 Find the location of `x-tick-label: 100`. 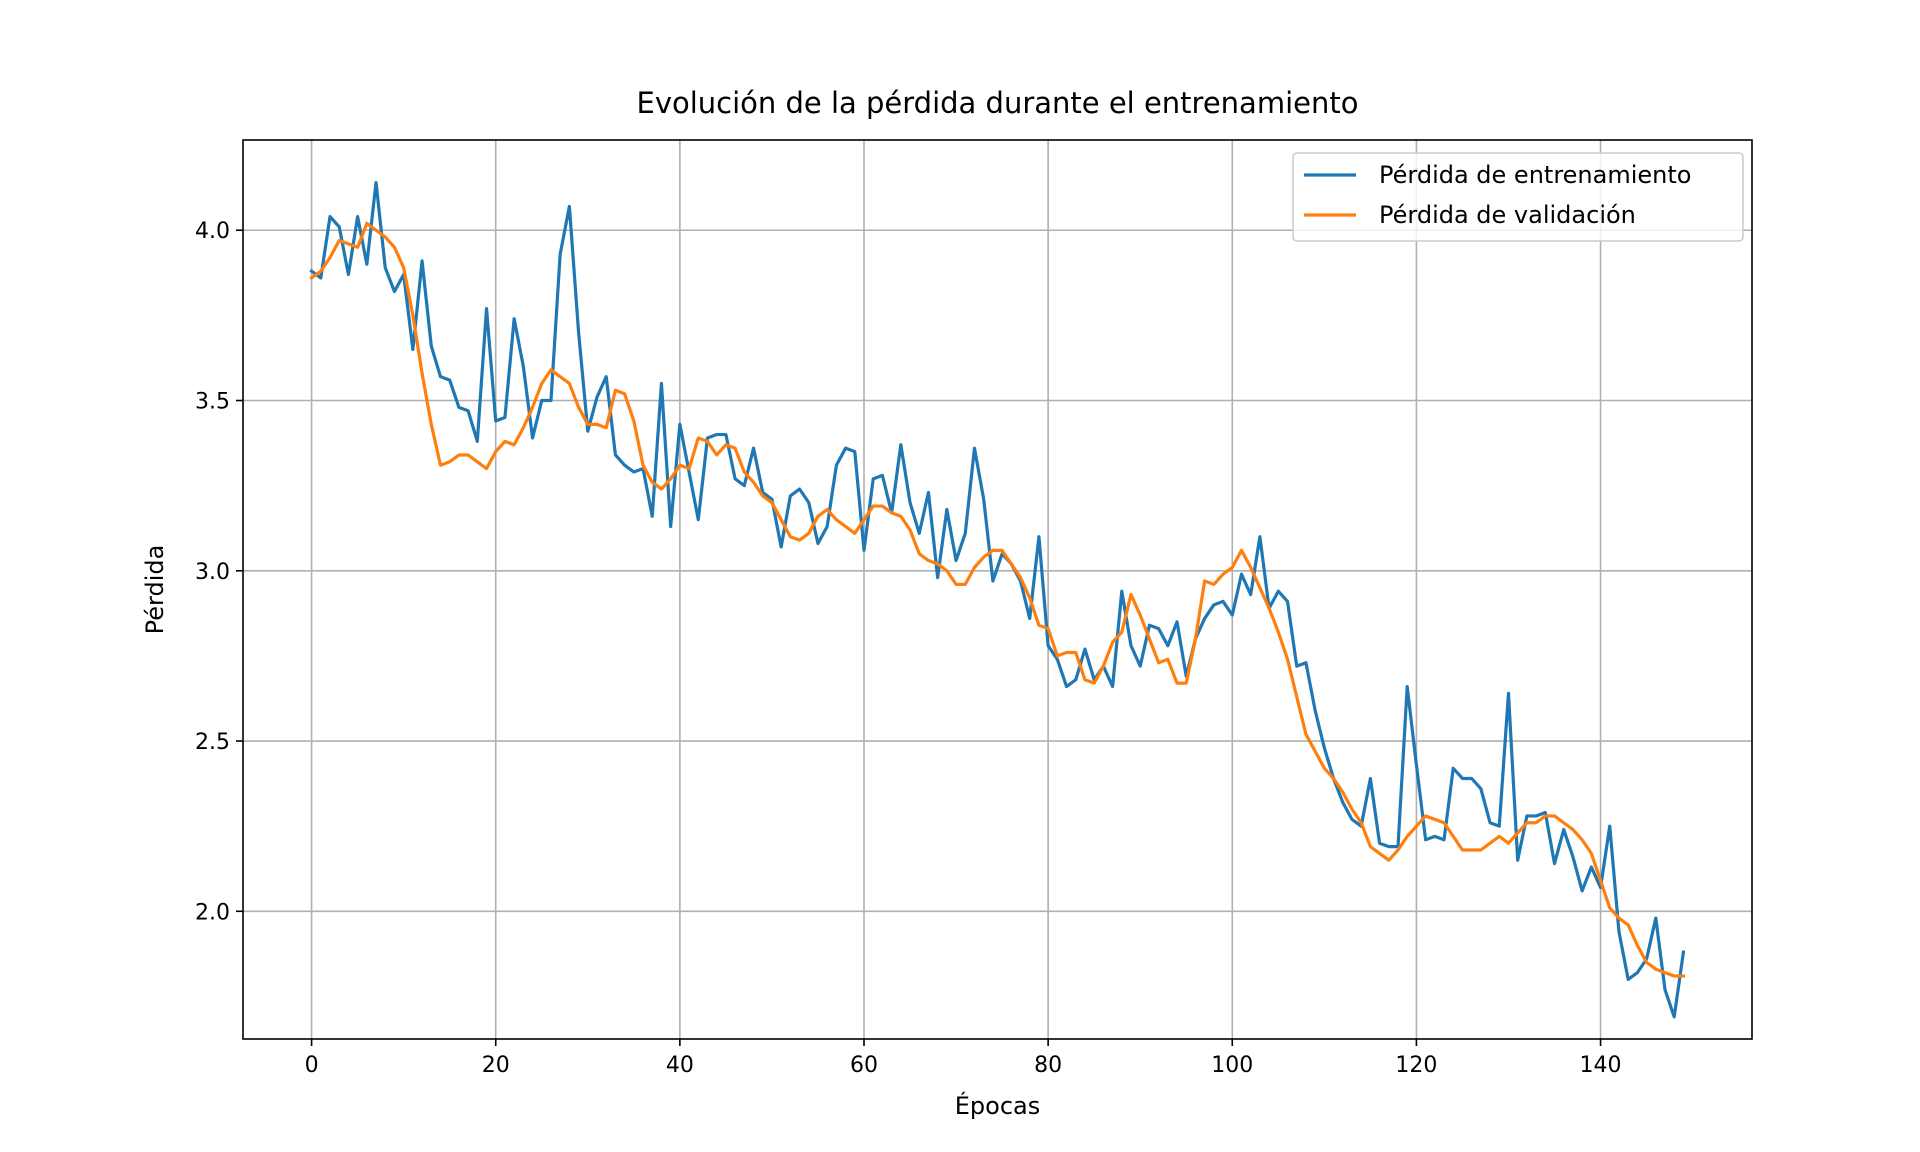

x-tick-label: 100 is located at coordinates (1232, 1065).